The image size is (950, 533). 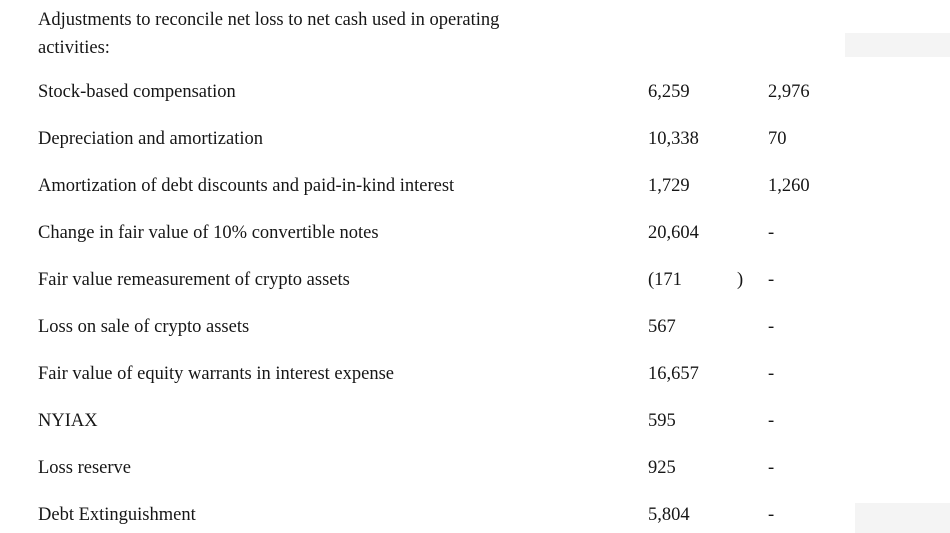 What do you see at coordinates (144, 327) in the screenshot?
I see `row-label: Loss on sale of crypto assets` at bounding box center [144, 327].